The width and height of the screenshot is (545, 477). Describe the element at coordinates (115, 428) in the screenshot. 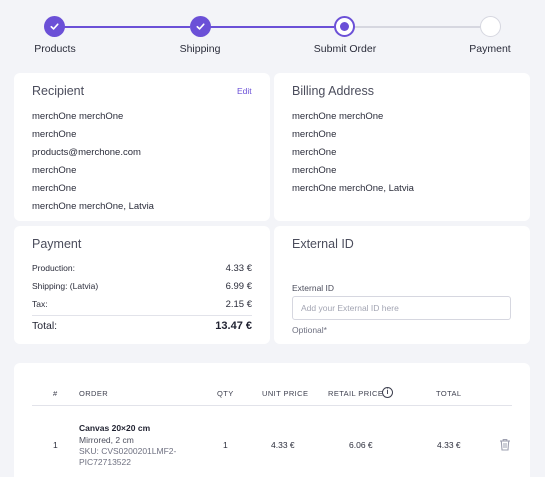

I see `product-name: Canvas 20×20 cm` at that location.